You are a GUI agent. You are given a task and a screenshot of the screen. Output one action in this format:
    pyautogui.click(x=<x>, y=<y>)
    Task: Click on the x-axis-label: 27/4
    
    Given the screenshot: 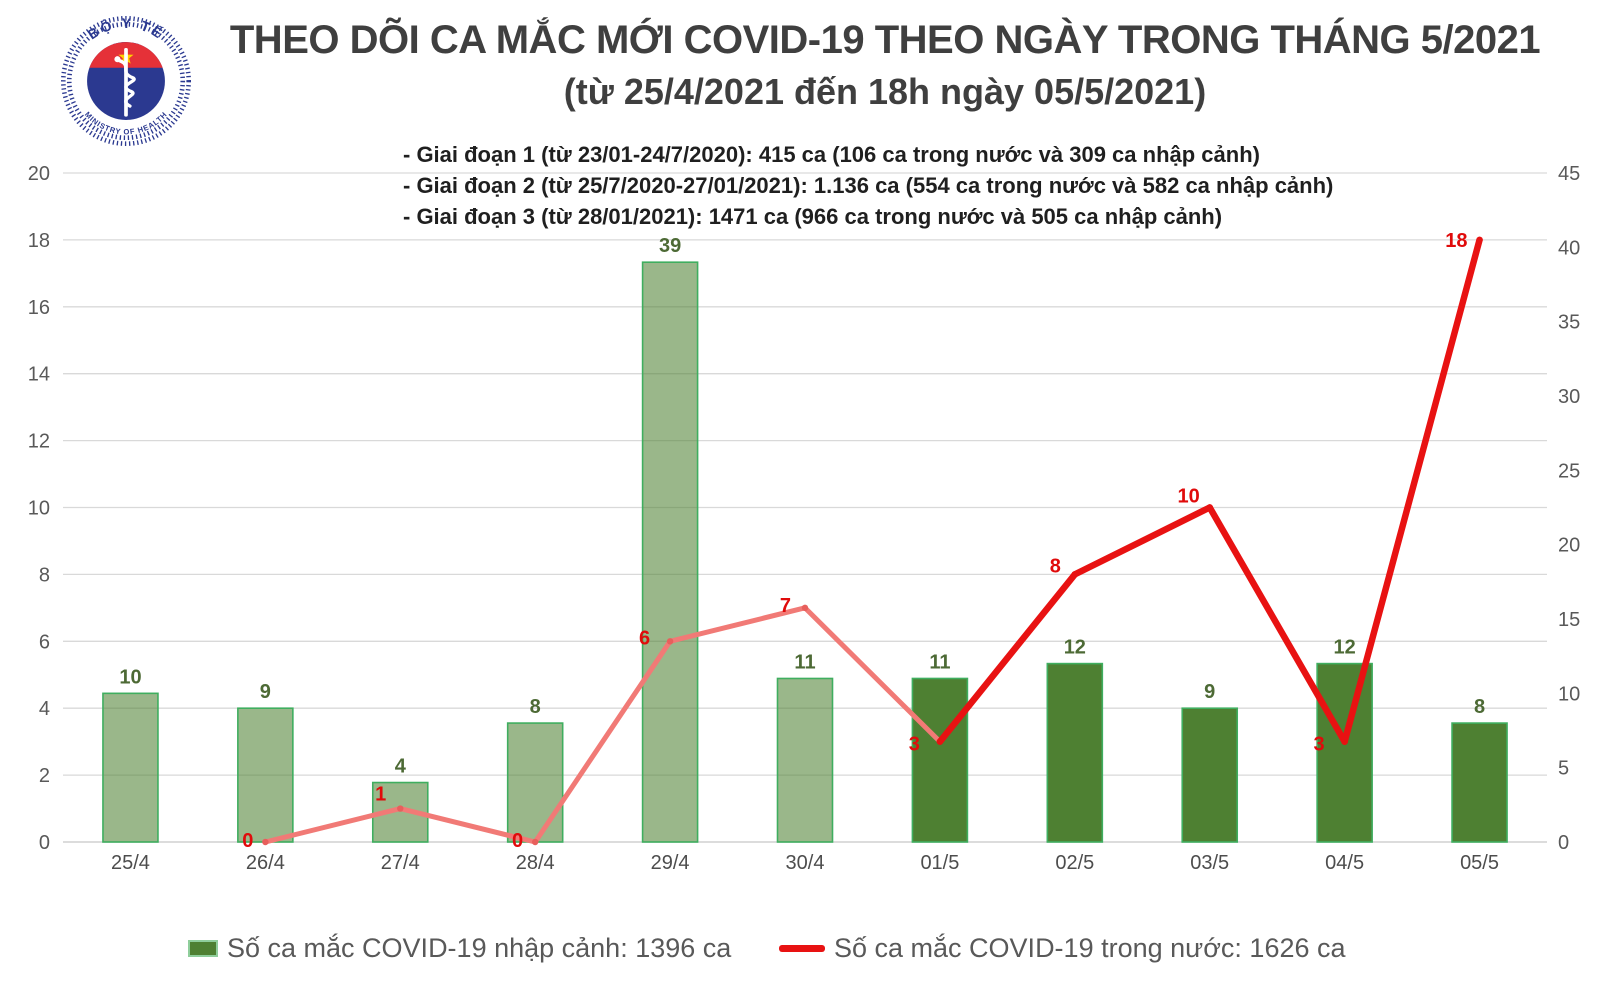 What is the action you would take?
    pyautogui.click(x=400, y=863)
    